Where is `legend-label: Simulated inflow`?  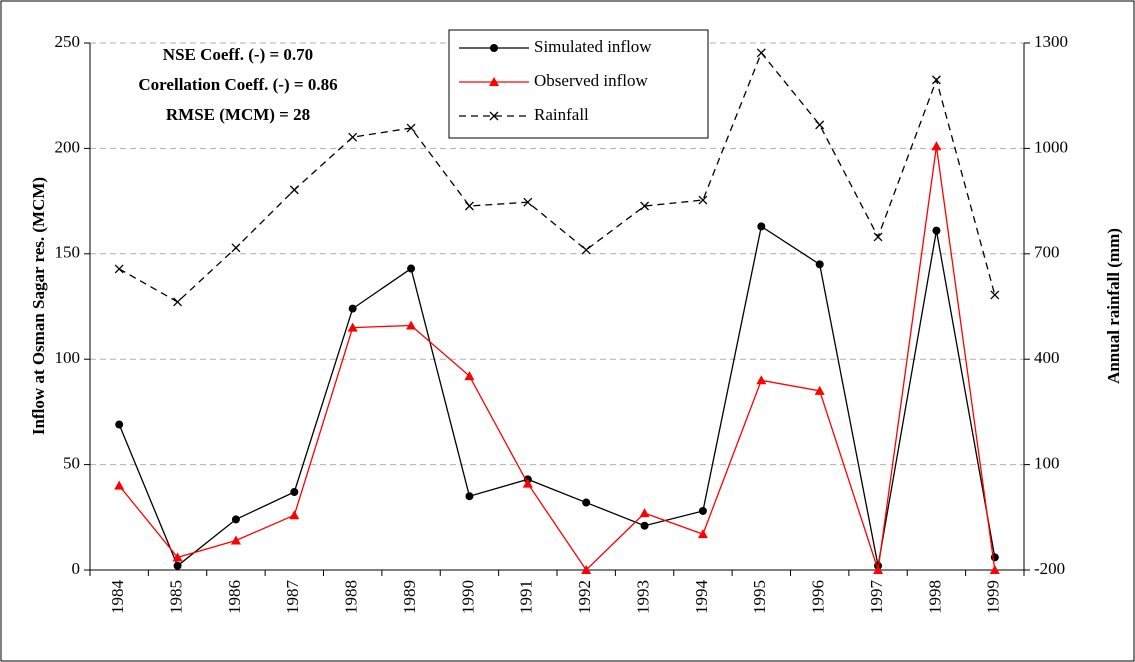 legend-label: Simulated inflow is located at coordinates (593, 46).